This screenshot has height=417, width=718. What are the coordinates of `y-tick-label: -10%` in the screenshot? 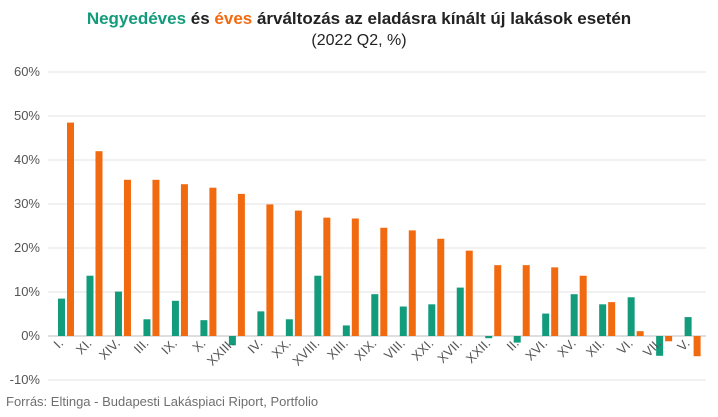 It's located at (25, 379).